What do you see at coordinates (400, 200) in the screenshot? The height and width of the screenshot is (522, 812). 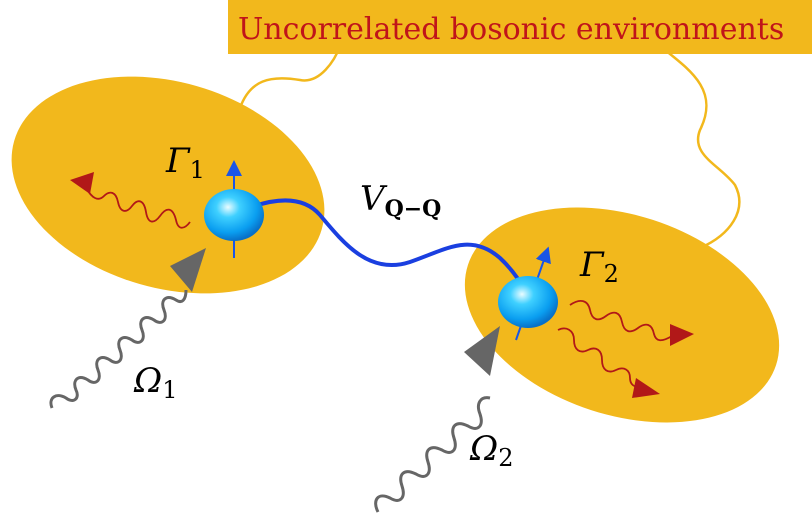 I see `coupling-label: VQ−Q` at bounding box center [400, 200].